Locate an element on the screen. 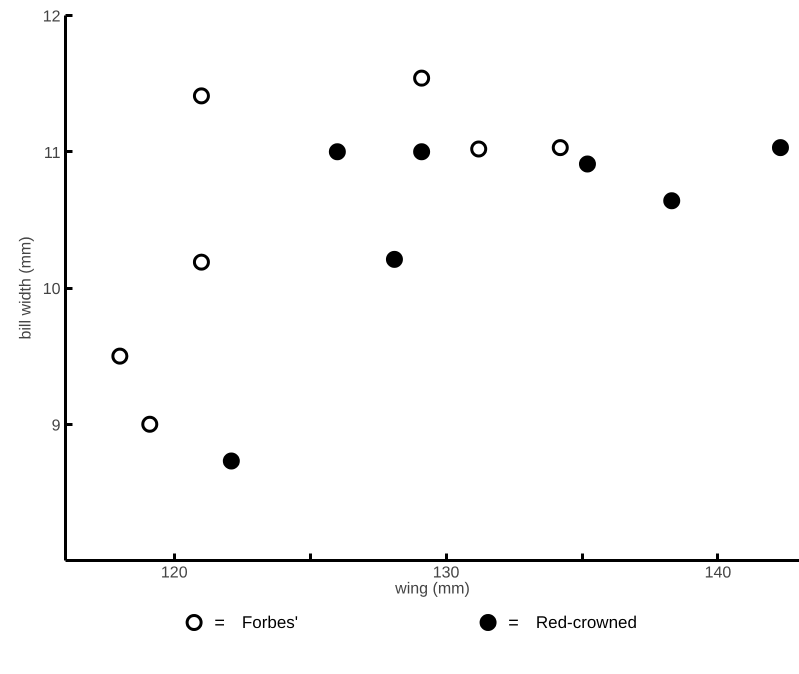 Image resolution: width=799 pixels, height=674 pixels. x-axis-title: wing (mm) is located at coordinates (432, 589).